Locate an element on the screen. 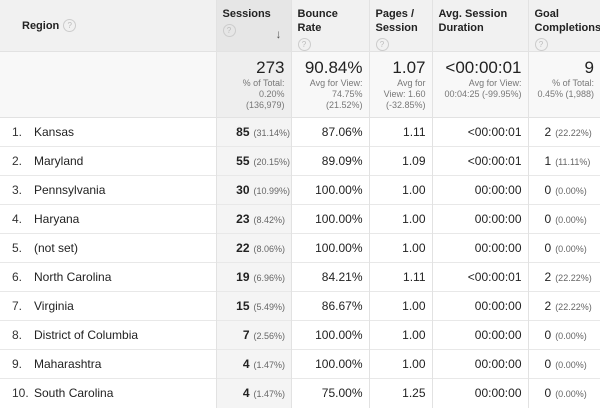 This screenshot has height=408, width=600. row-index: 2. is located at coordinates (23, 161).